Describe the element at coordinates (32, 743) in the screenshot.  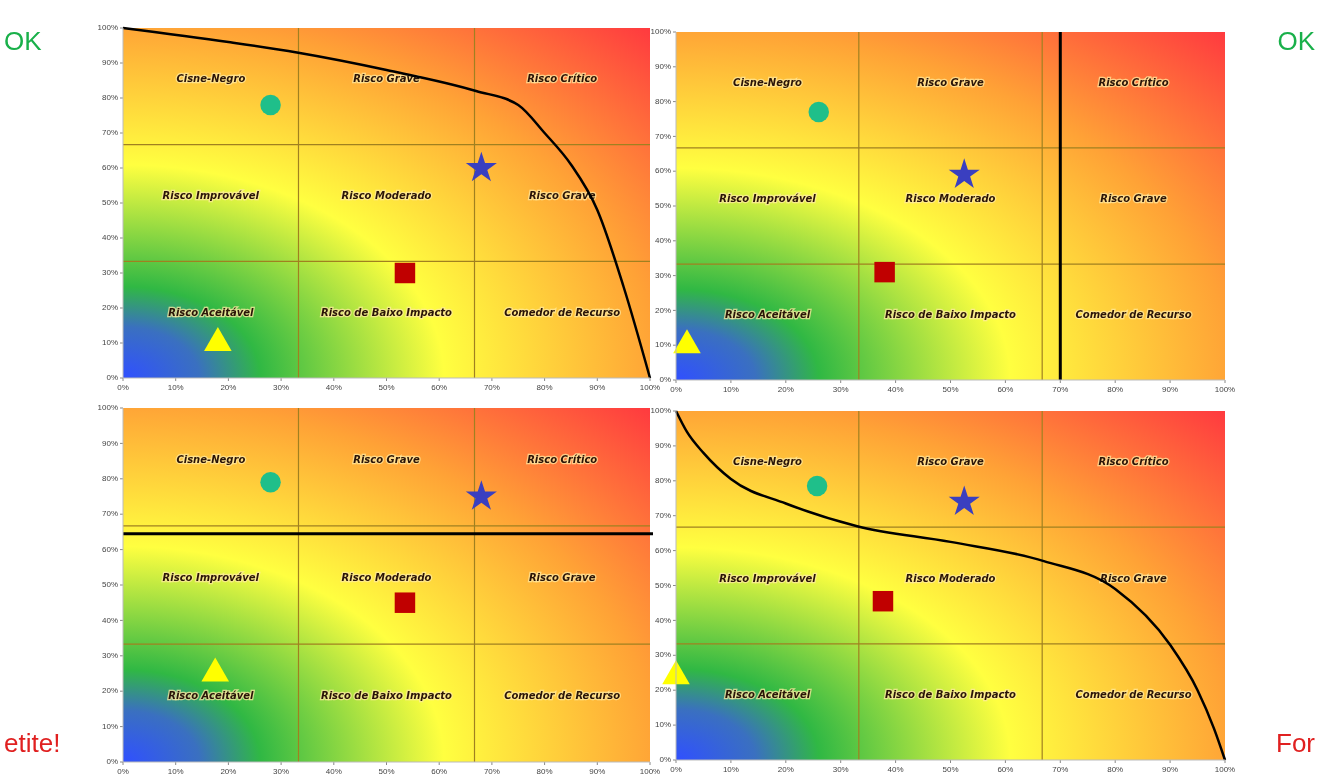
I see `text: etite!` at that location.